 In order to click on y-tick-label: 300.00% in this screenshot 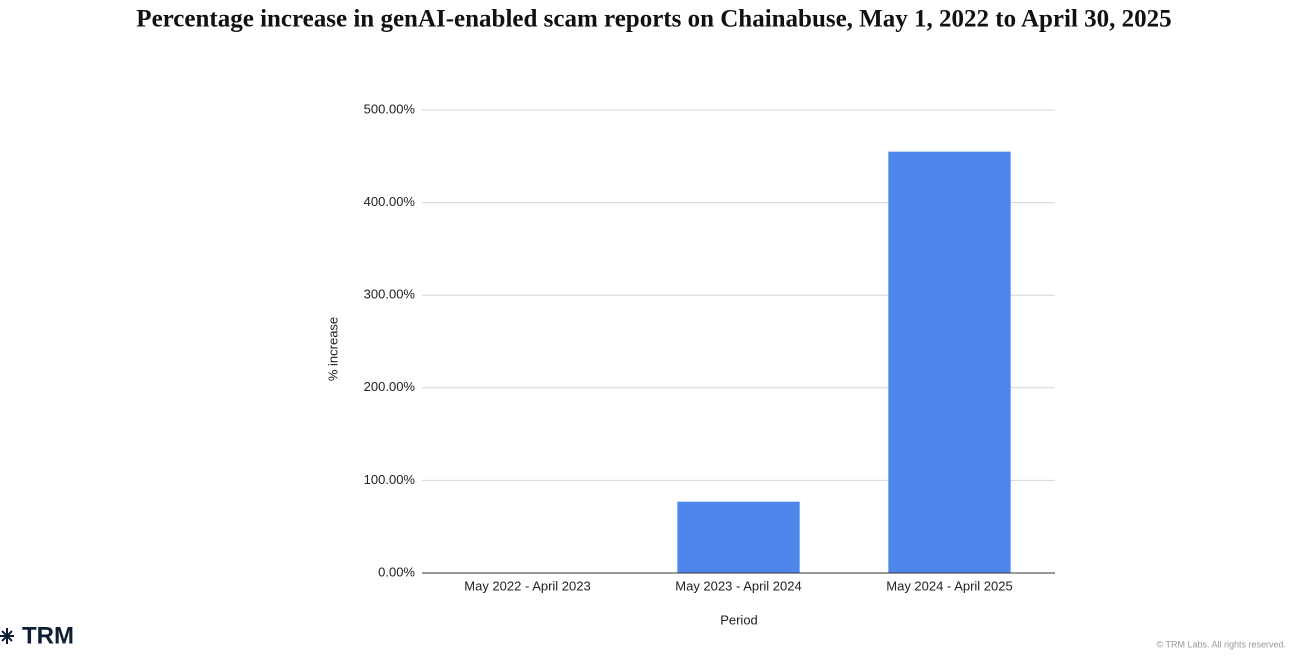, I will do `click(390, 294)`.